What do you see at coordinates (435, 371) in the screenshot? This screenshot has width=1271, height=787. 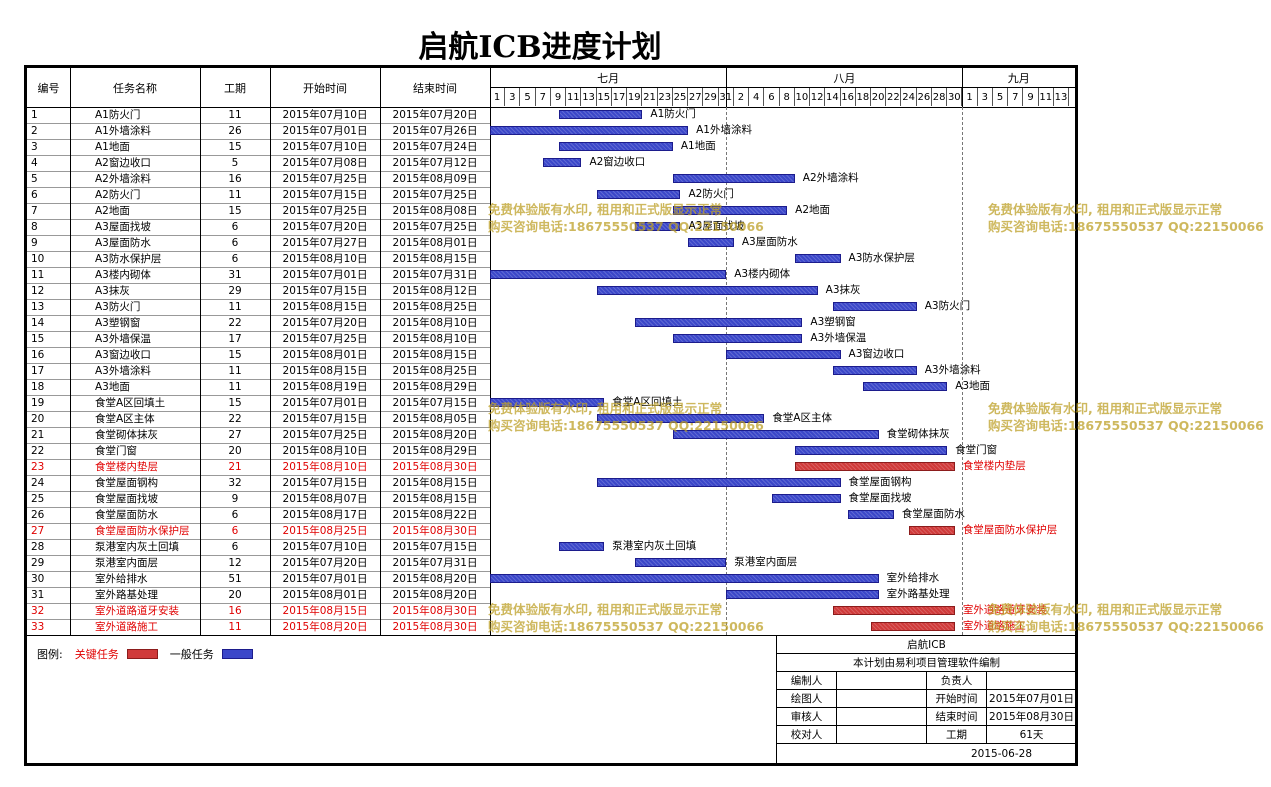 I see `task-end-cell: 2015年08月25日` at bounding box center [435, 371].